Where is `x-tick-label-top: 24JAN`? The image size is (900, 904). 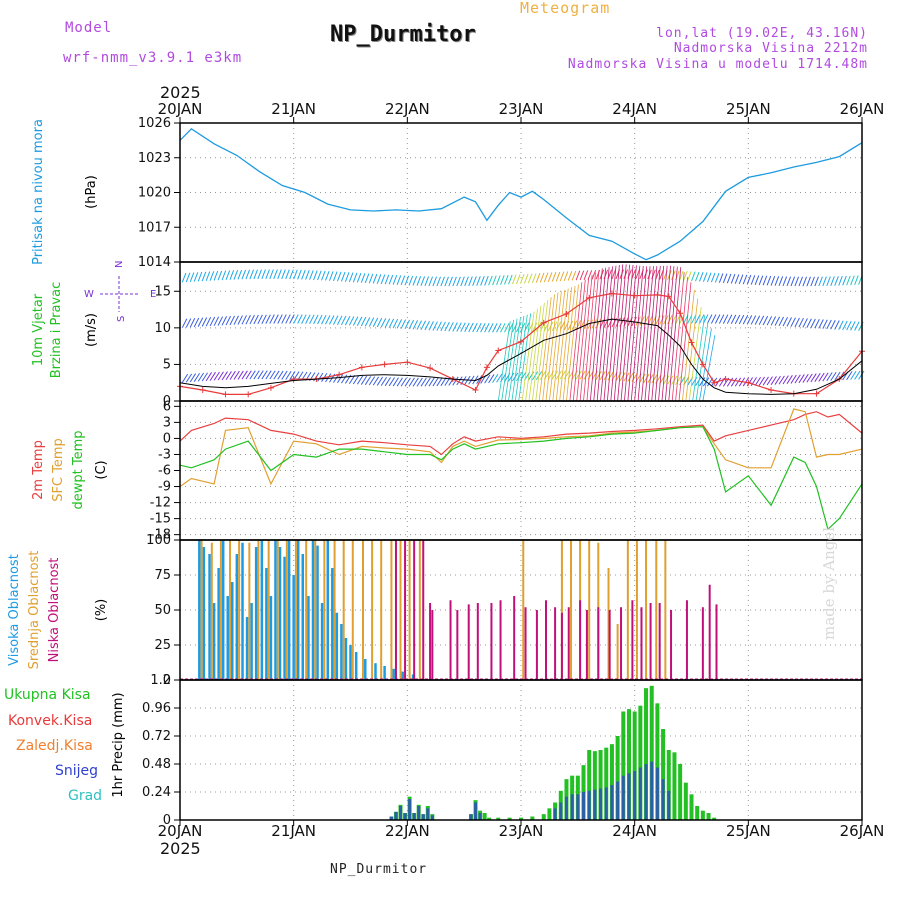
x-tick-label-top: 24JAN is located at coordinates (634, 109).